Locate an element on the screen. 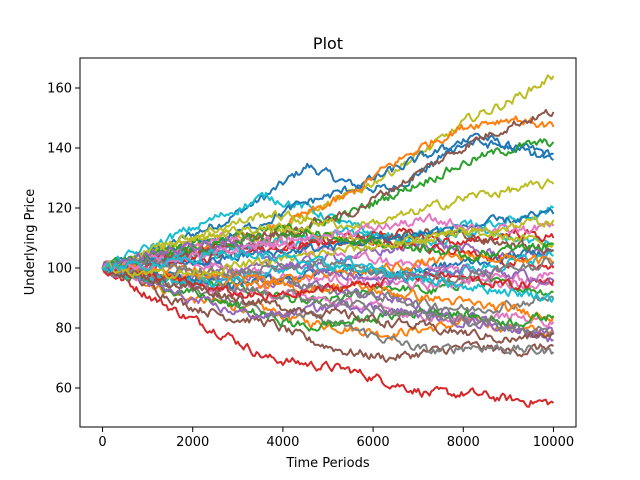 The image size is (640, 480). y-tick-label: 120 is located at coordinates (59, 209).